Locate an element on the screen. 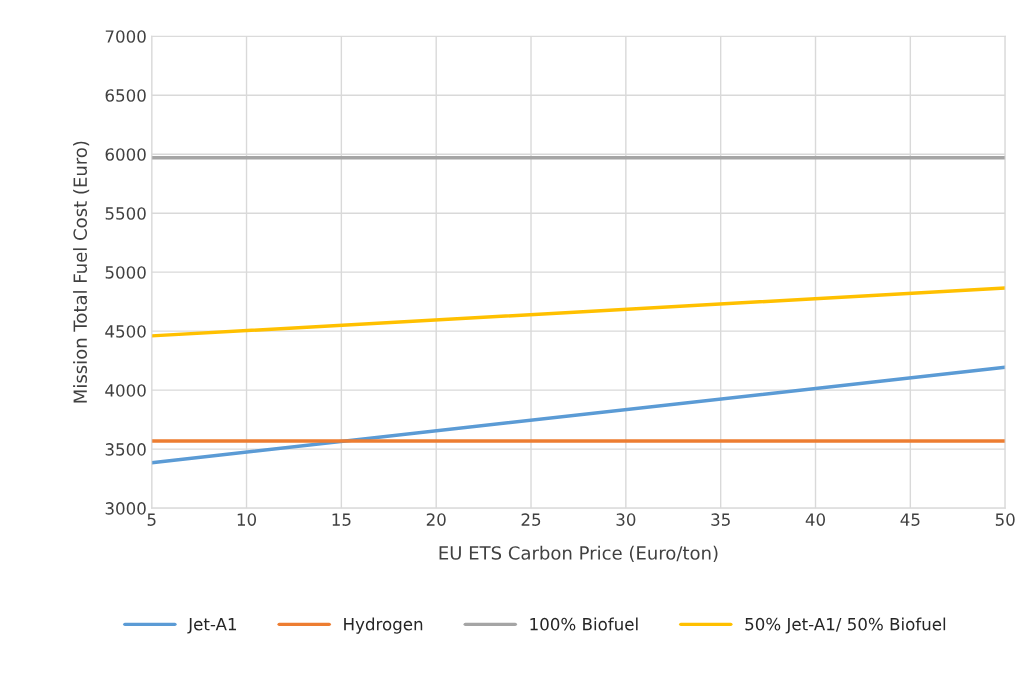 The width and height of the screenshot is (1032, 683). x-tick-label: 5 is located at coordinates (151, 519).